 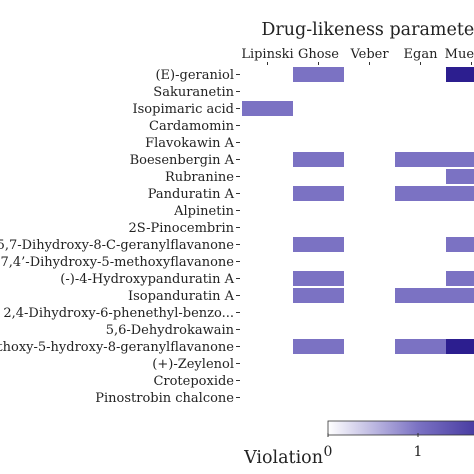 I want to click on row-label: 5,7-Dihydroxy-8-C-geranylflavanone, so click(x=117, y=245).